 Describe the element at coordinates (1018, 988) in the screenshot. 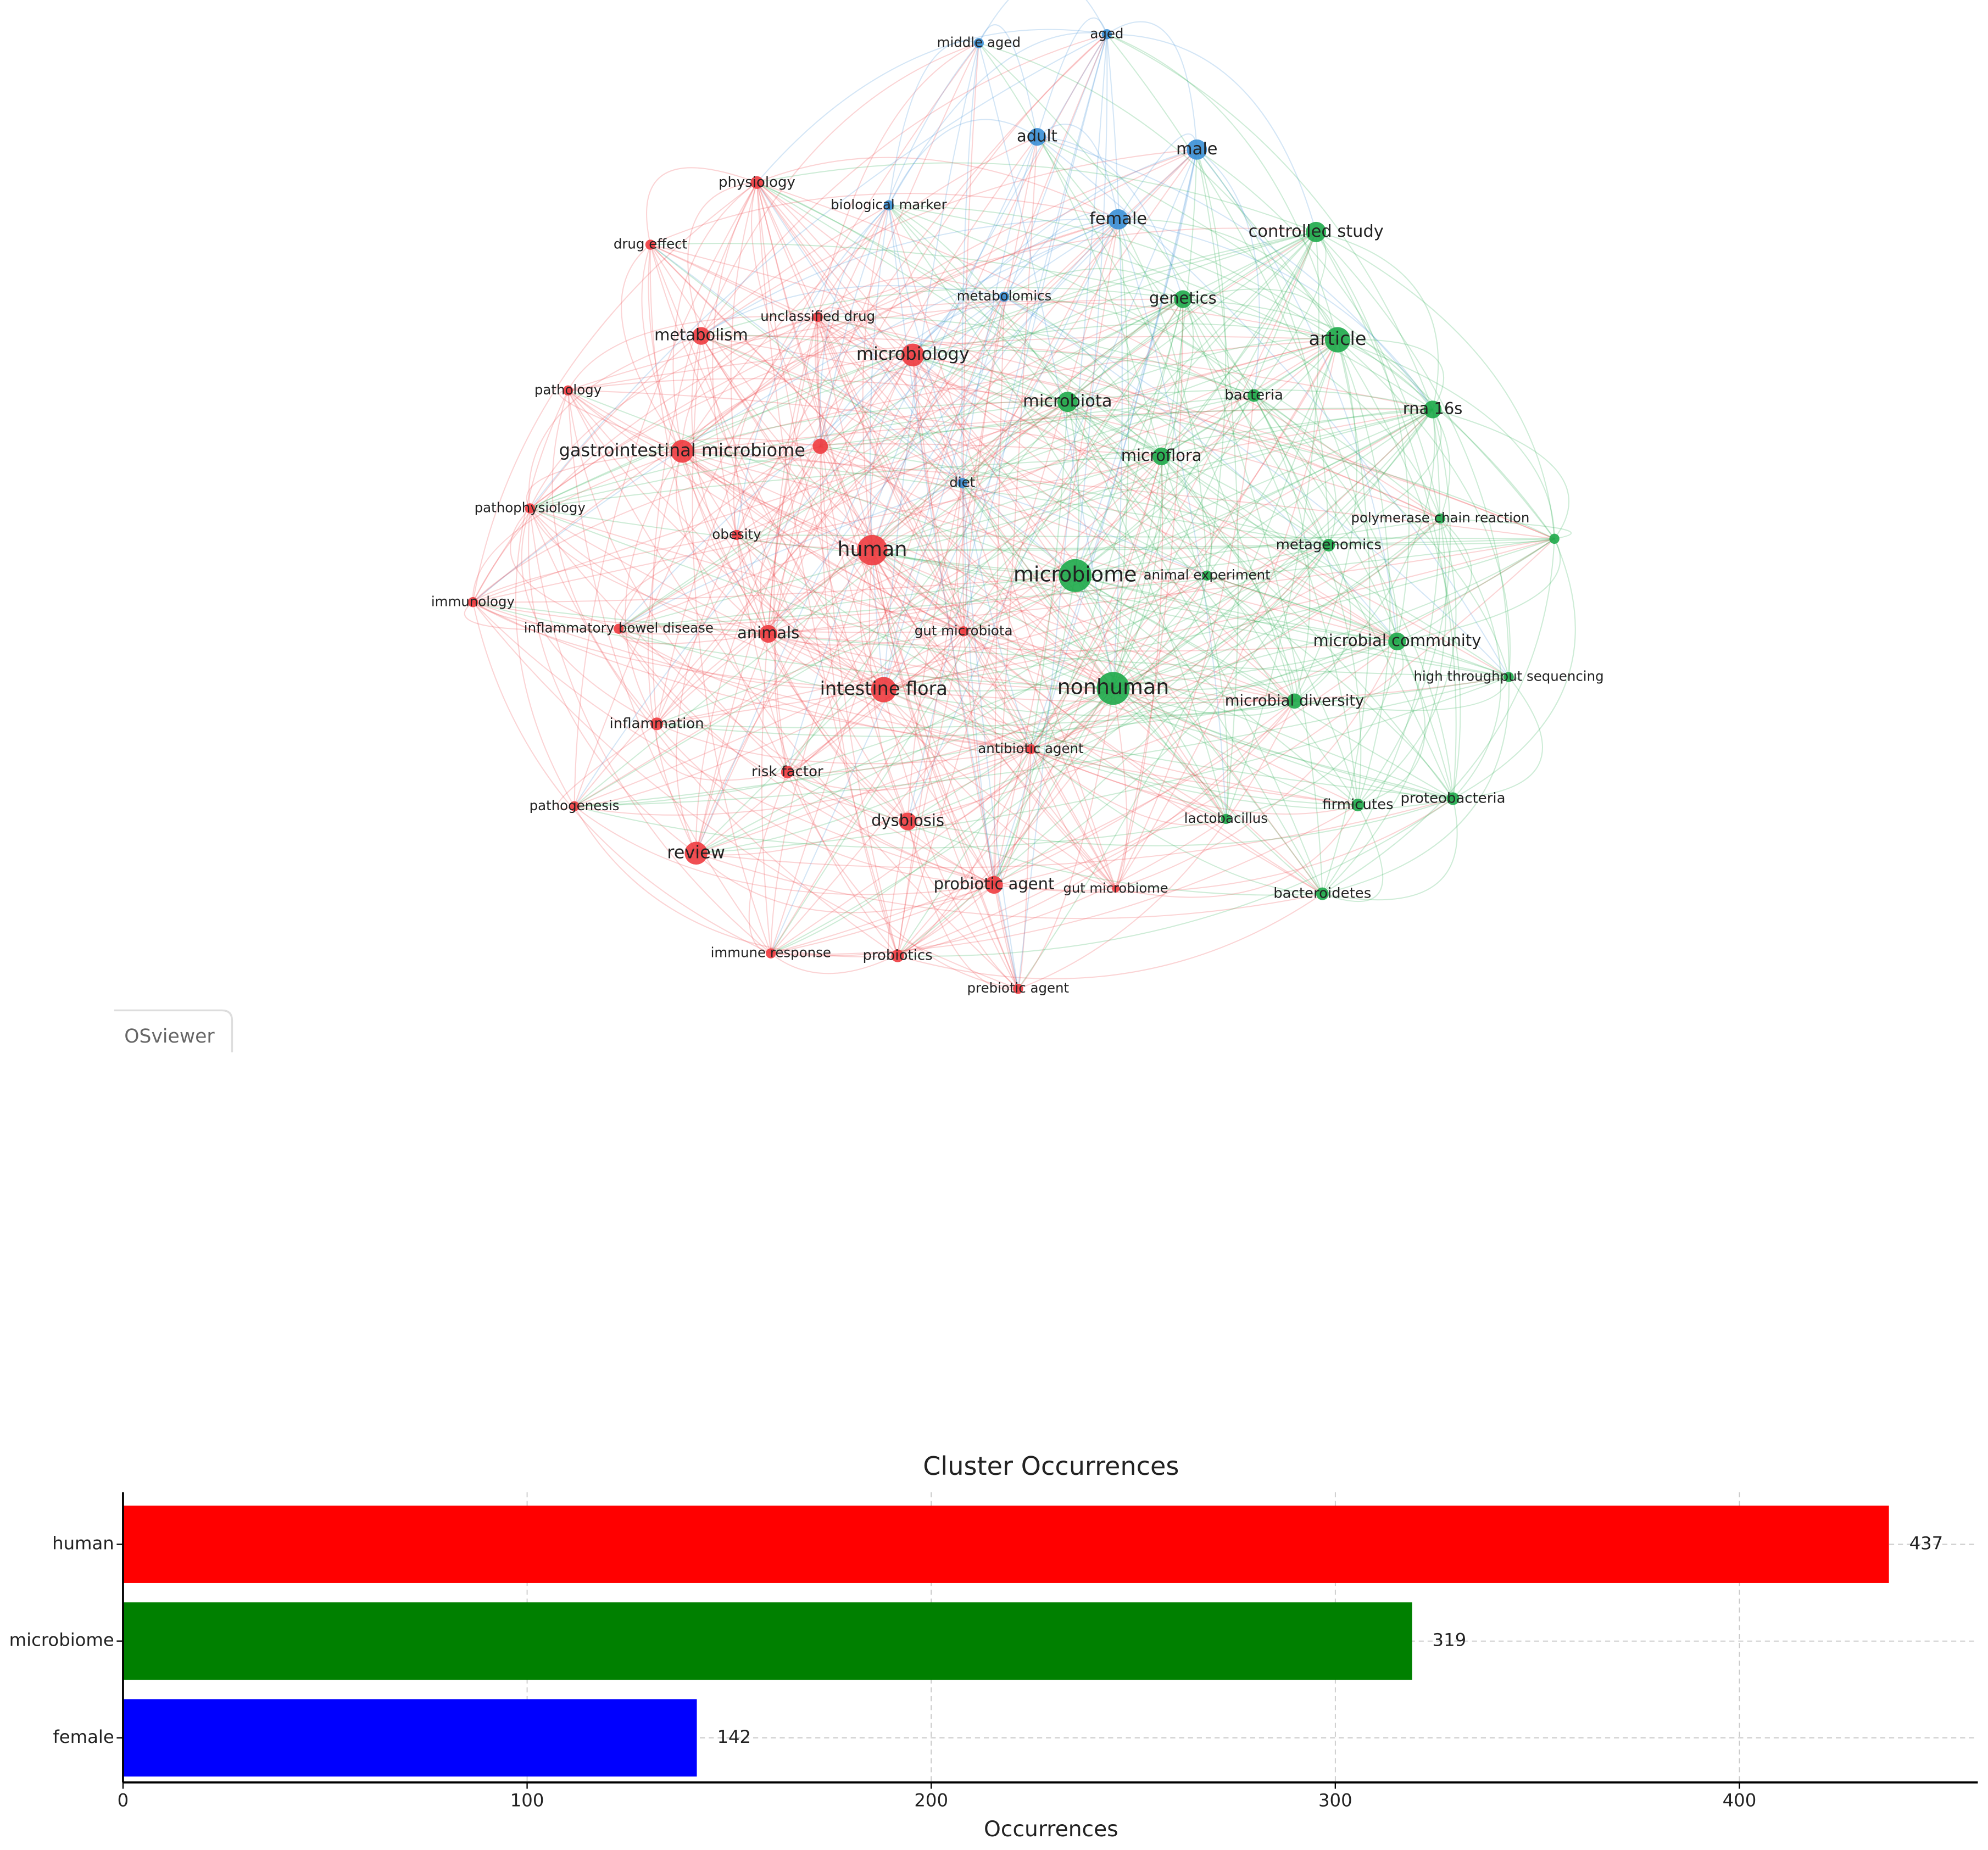

I see `node-label: prebiotic agent` at that location.